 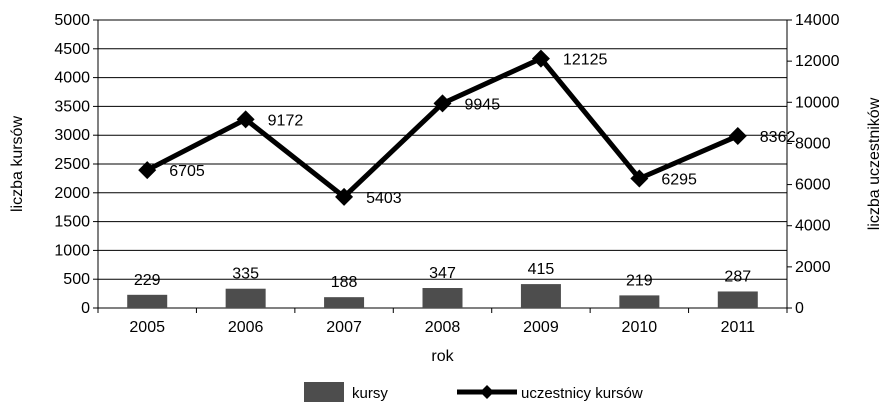 I want to click on x-tick-label: 2005, so click(x=147, y=327).